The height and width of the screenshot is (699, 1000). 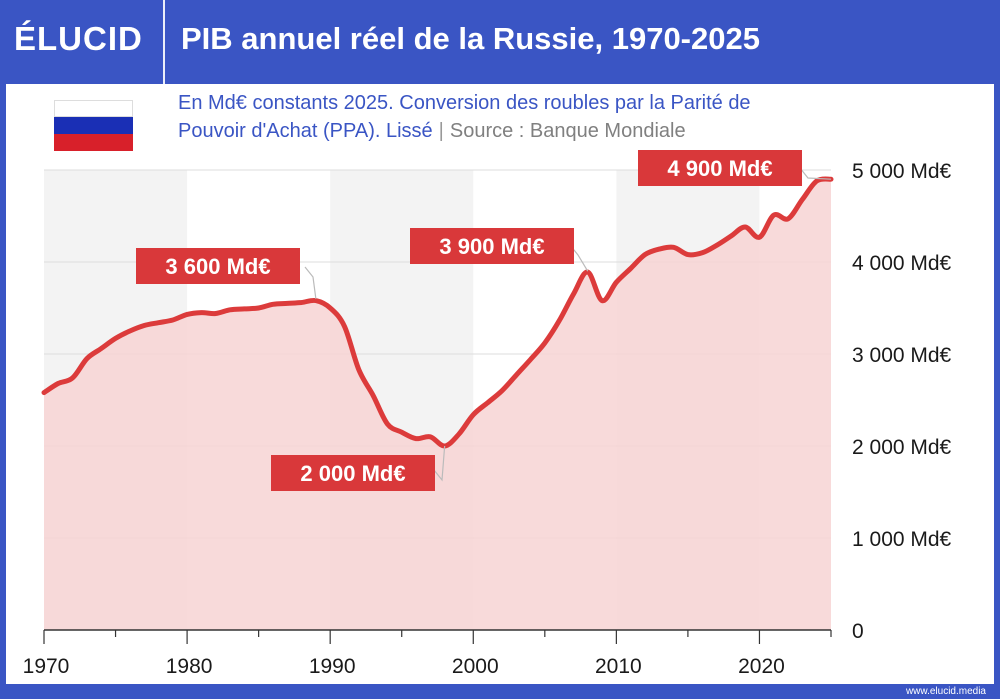 What do you see at coordinates (815, 173) in the screenshot?
I see `annotation-leader-2025` at bounding box center [815, 173].